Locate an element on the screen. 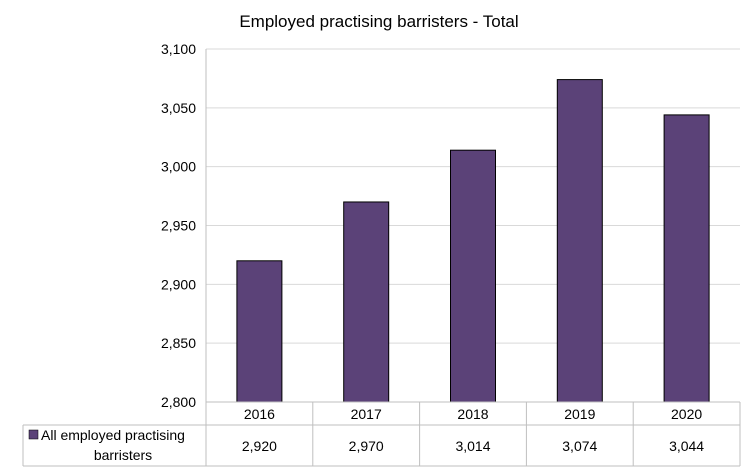 This screenshot has height=472, width=756. y-tick-label: 3,050 is located at coordinates (178, 108).